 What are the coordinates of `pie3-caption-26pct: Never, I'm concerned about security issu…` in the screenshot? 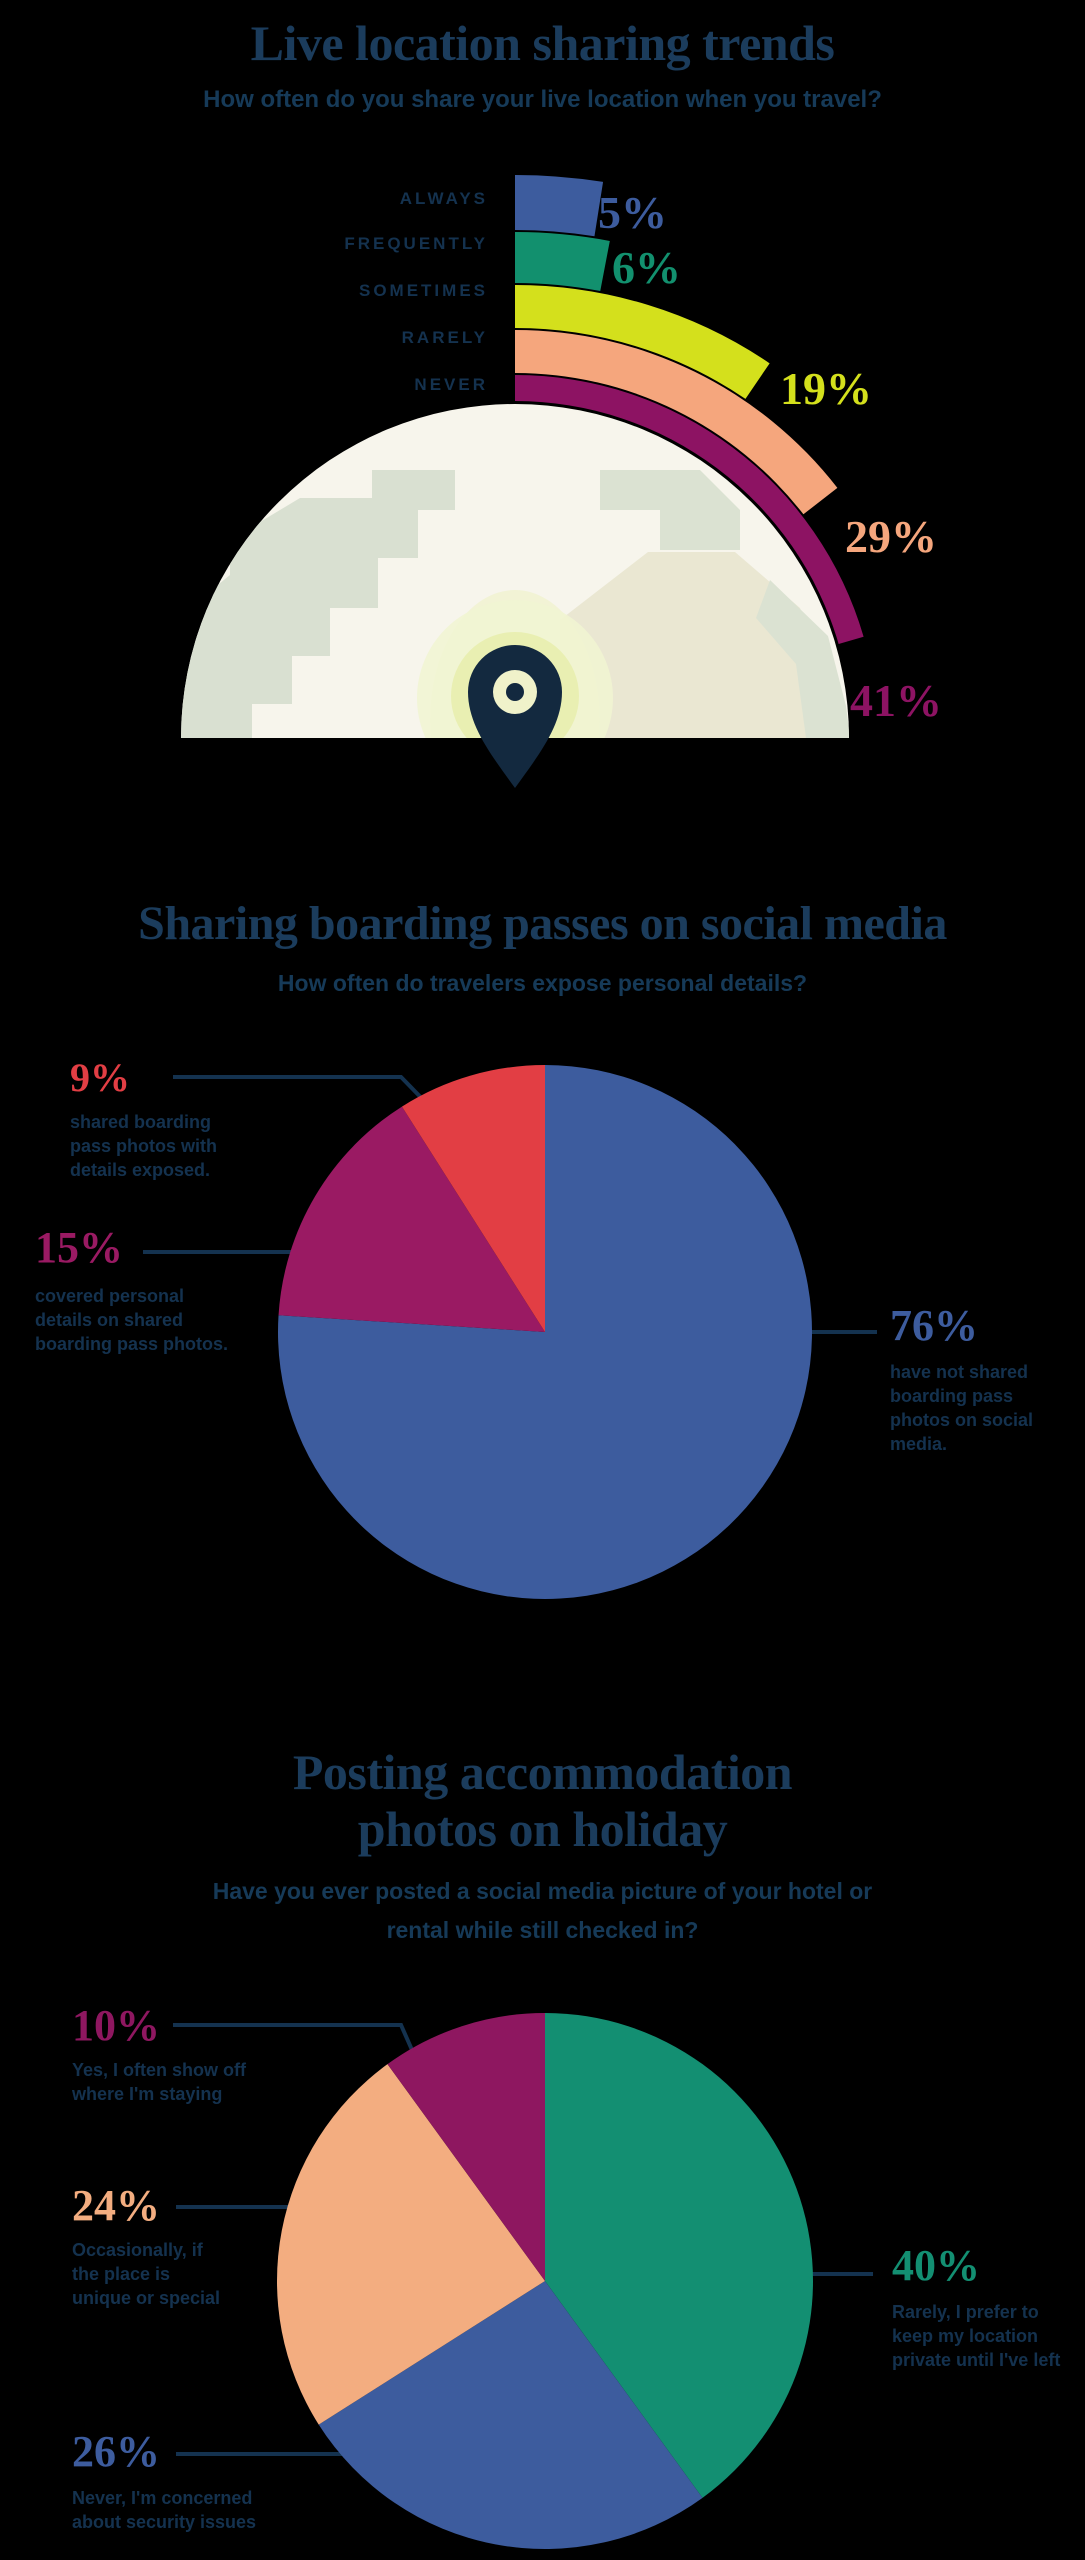 It's located at (164, 2510).